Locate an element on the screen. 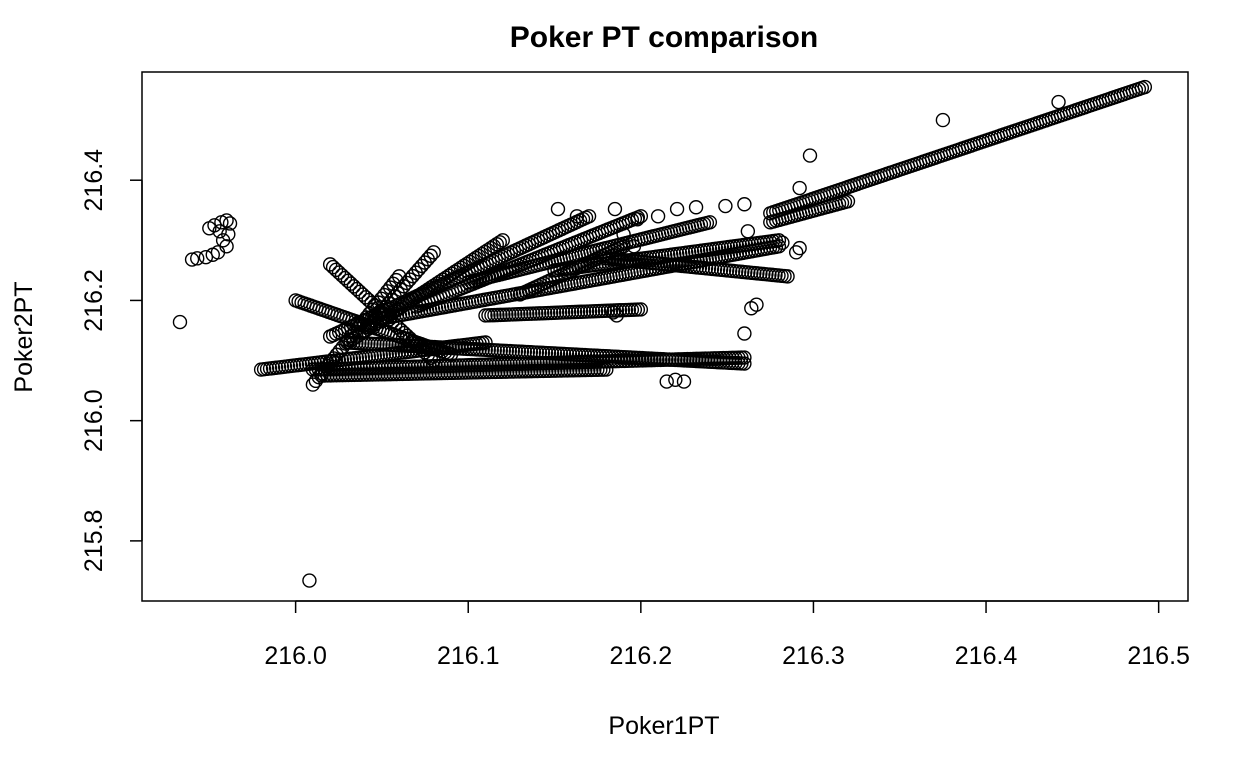 This screenshot has width=1259, height=778. x-tick-label: 216.5 is located at coordinates (1158, 656).